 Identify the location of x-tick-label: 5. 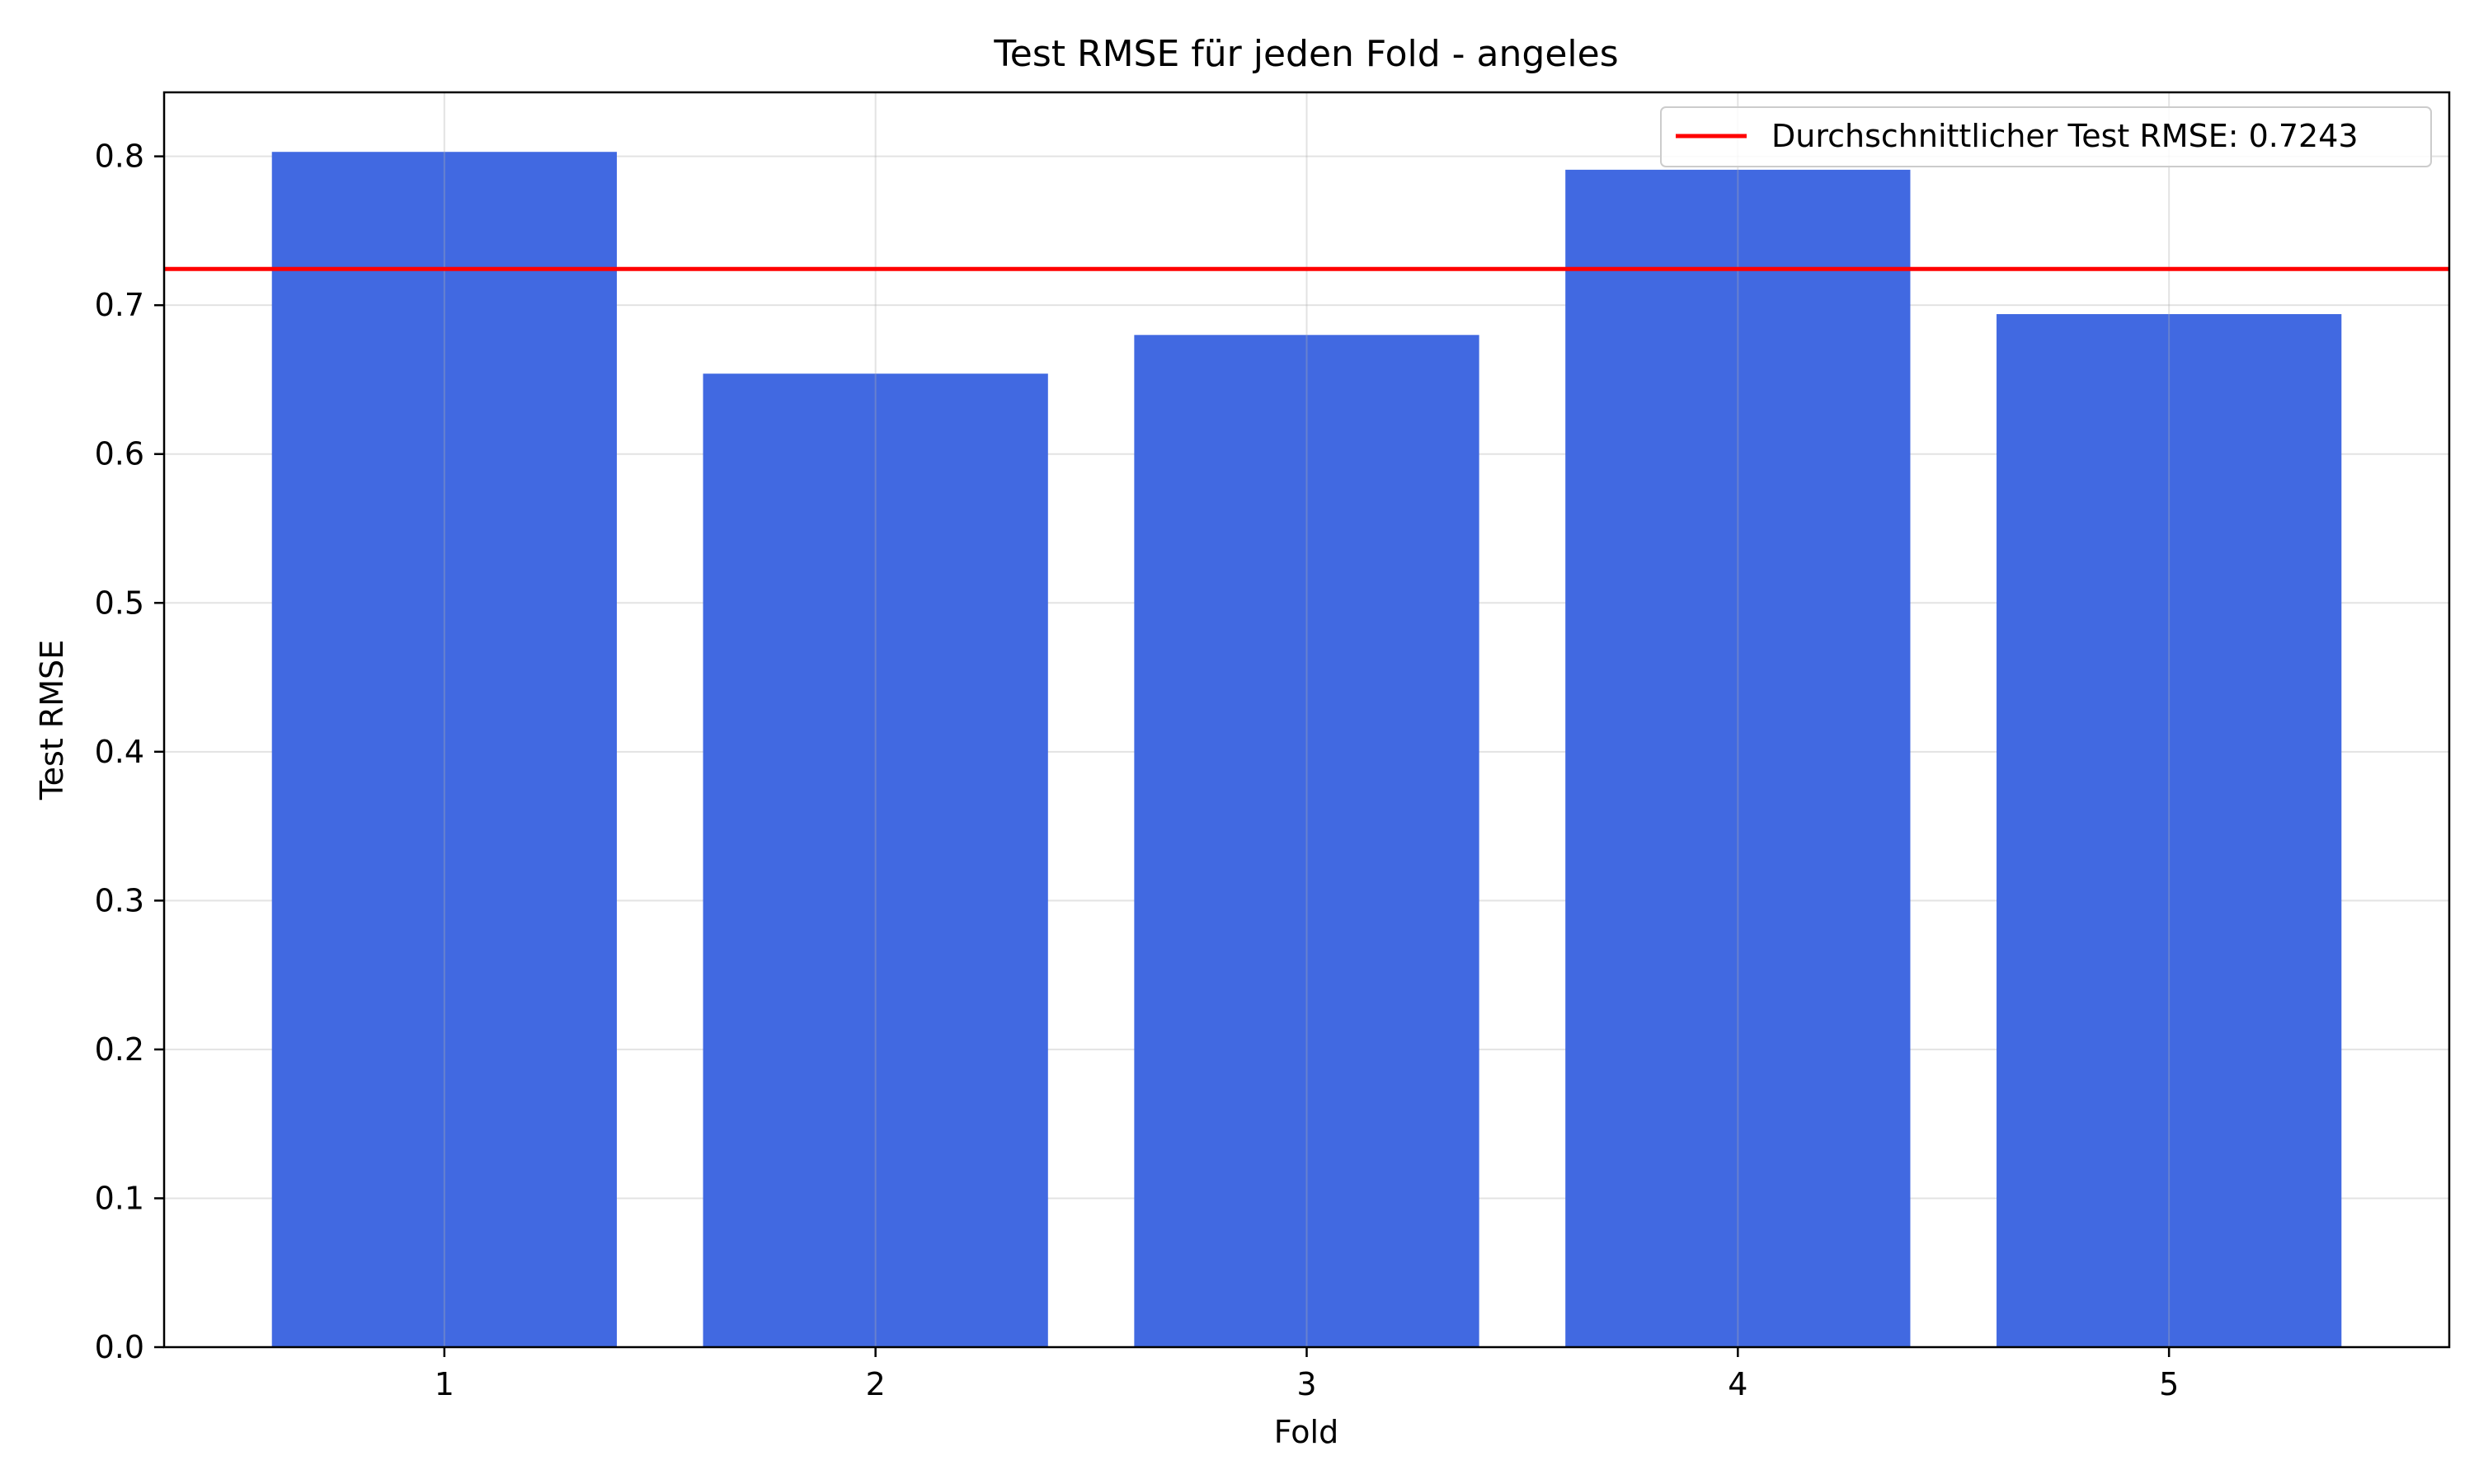
(2169, 1384).